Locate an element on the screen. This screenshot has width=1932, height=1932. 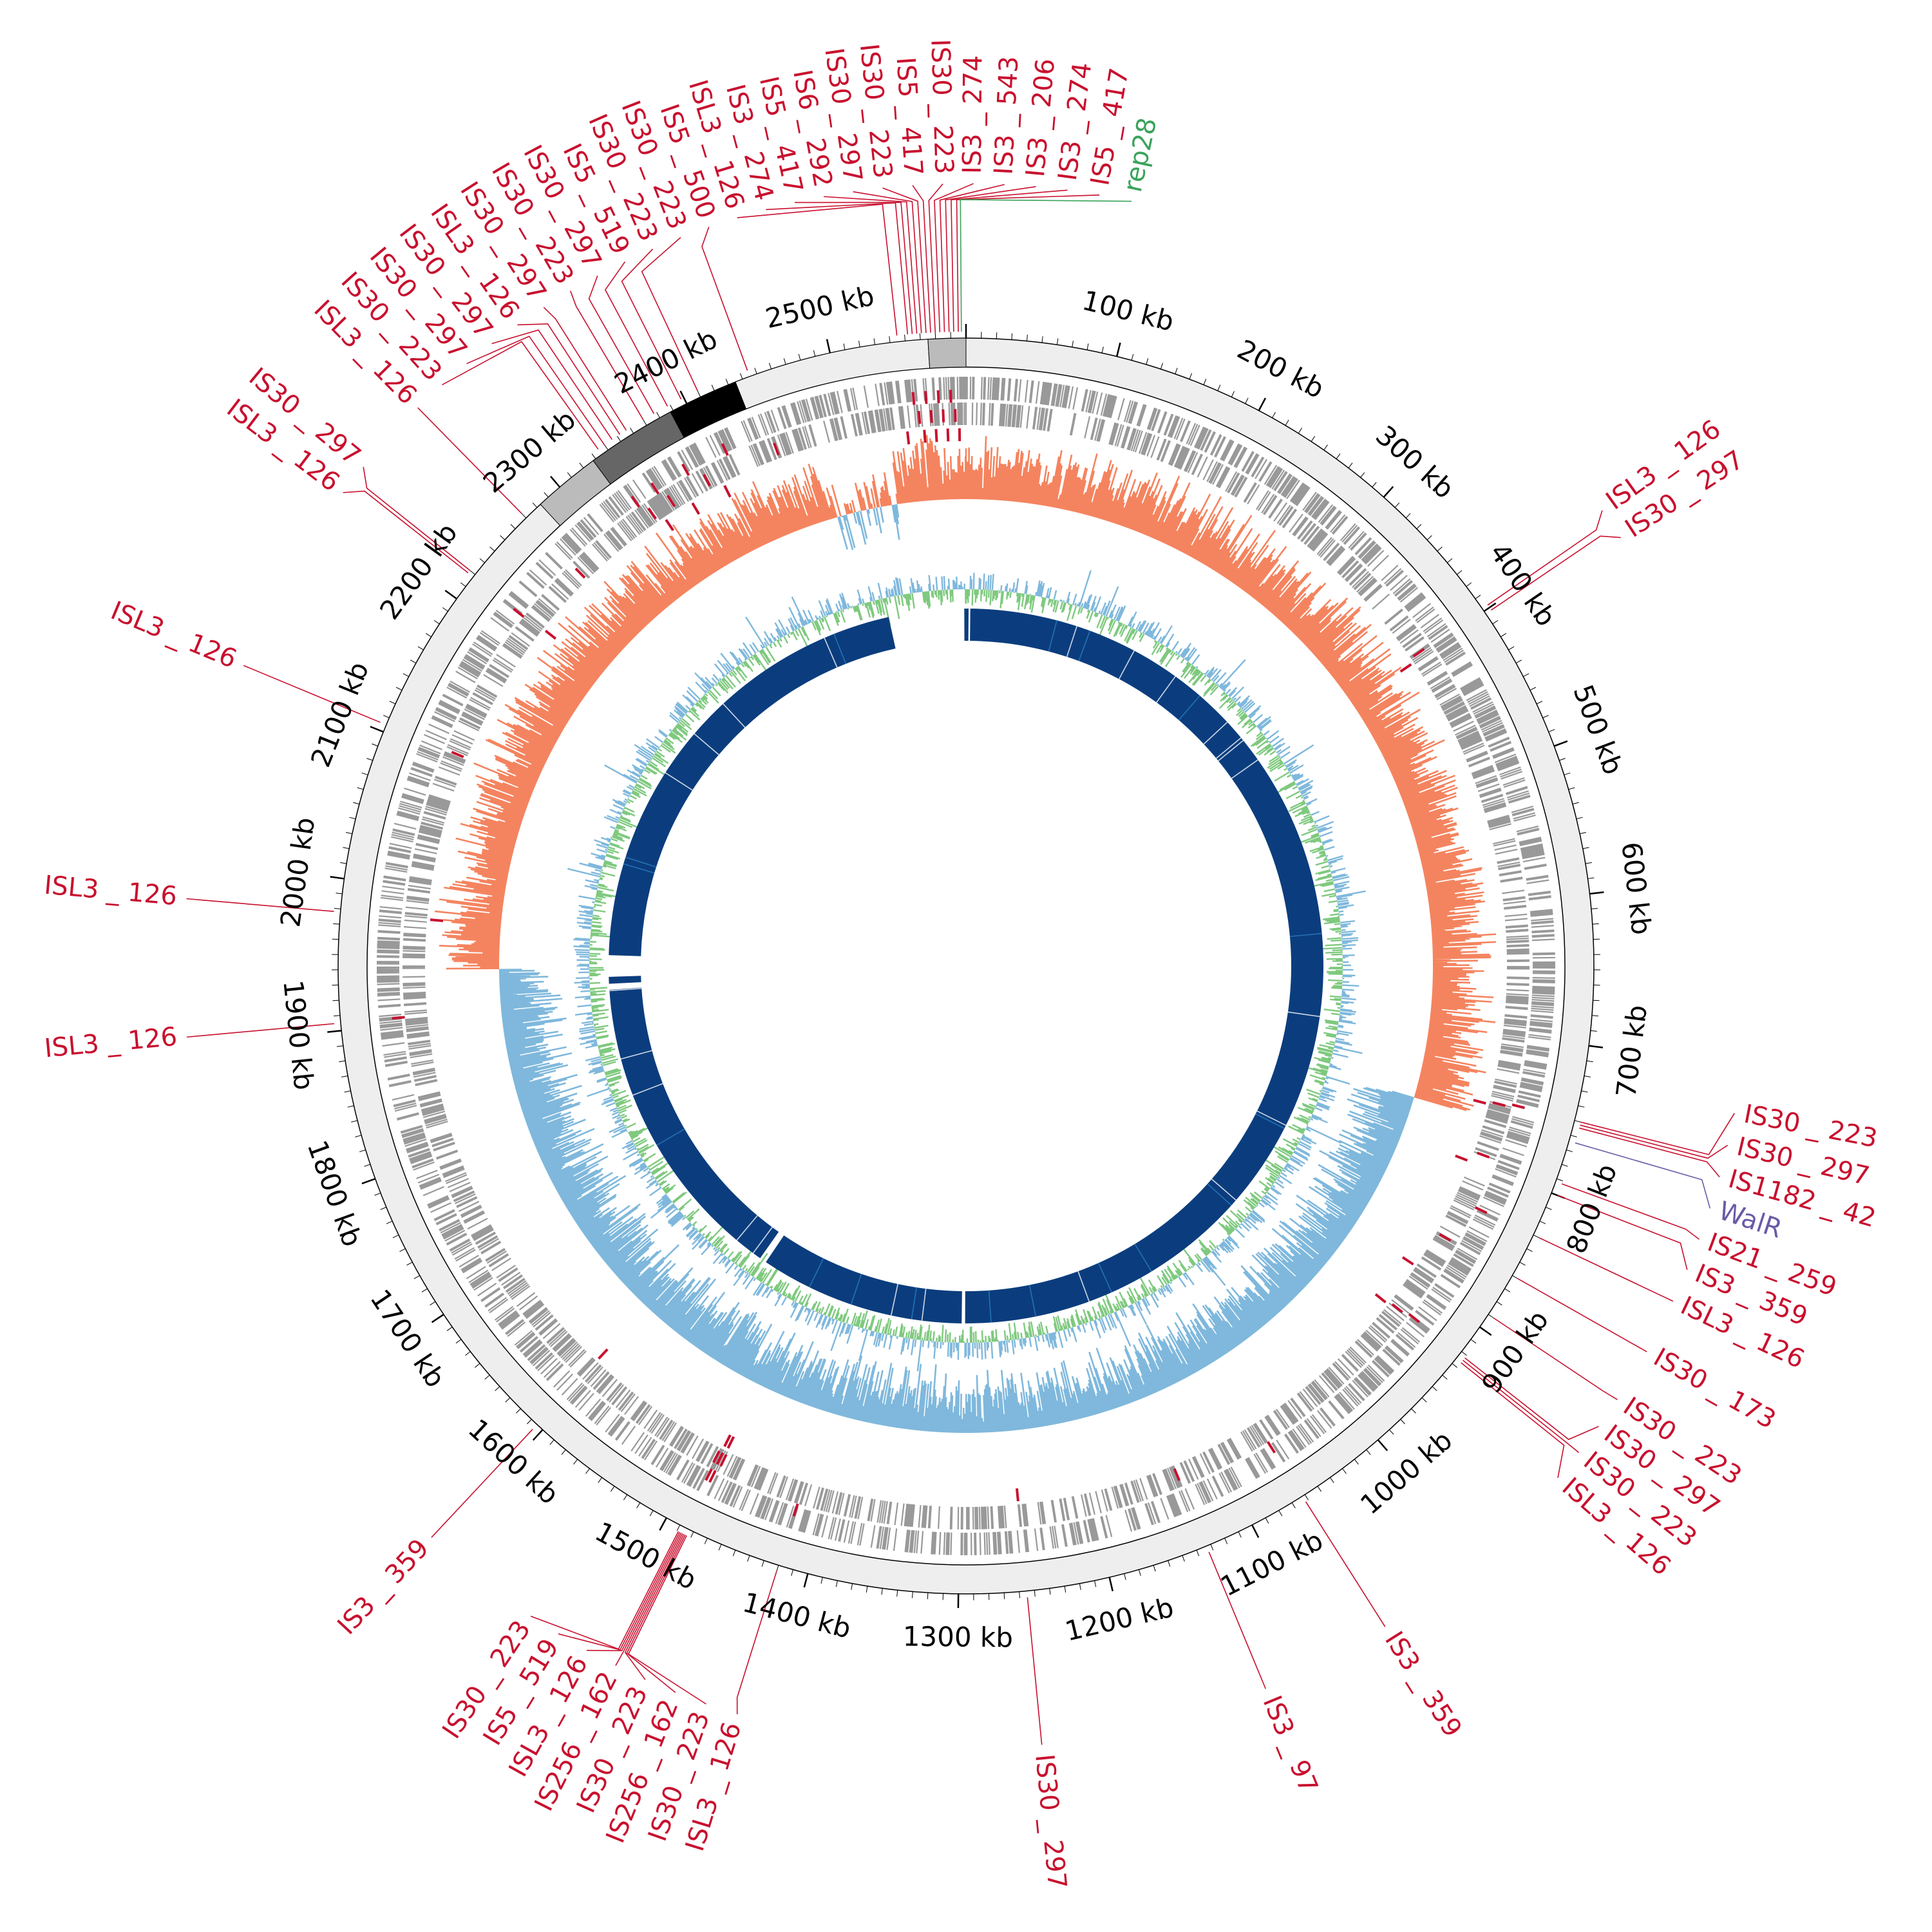
kb-label-400: 400 kb is located at coordinates (1523, 585).